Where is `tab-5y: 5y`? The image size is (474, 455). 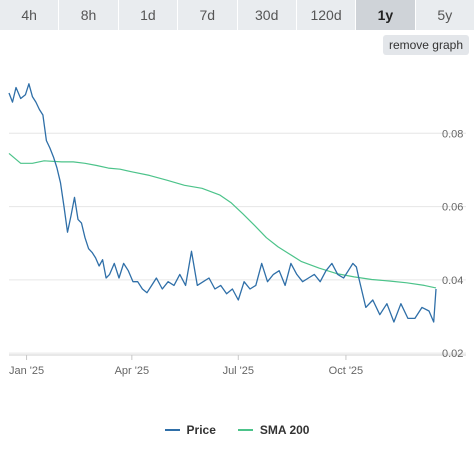
tab-5y: 5y is located at coordinates (445, 15).